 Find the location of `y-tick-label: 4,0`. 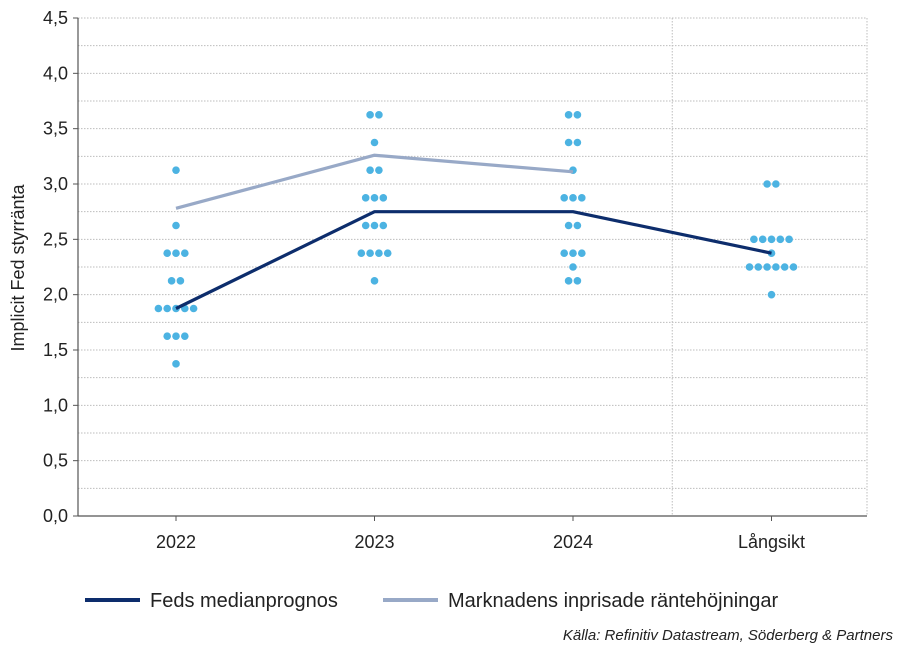

y-tick-label: 4,0 is located at coordinates (55, 73).